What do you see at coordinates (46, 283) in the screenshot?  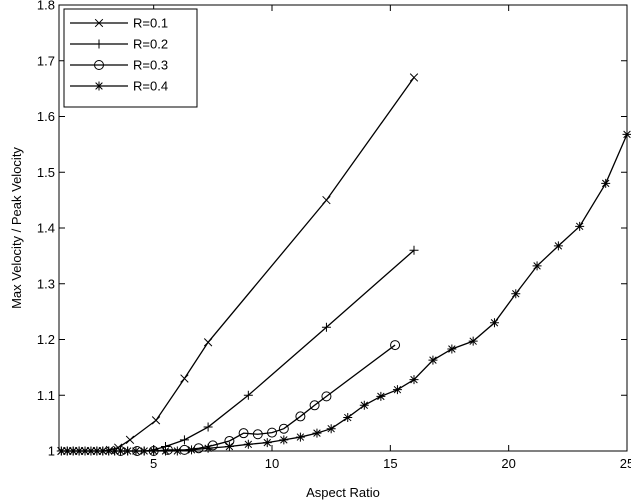 I see `y-tick-label: 1.3` at bounding box center [46, 283].